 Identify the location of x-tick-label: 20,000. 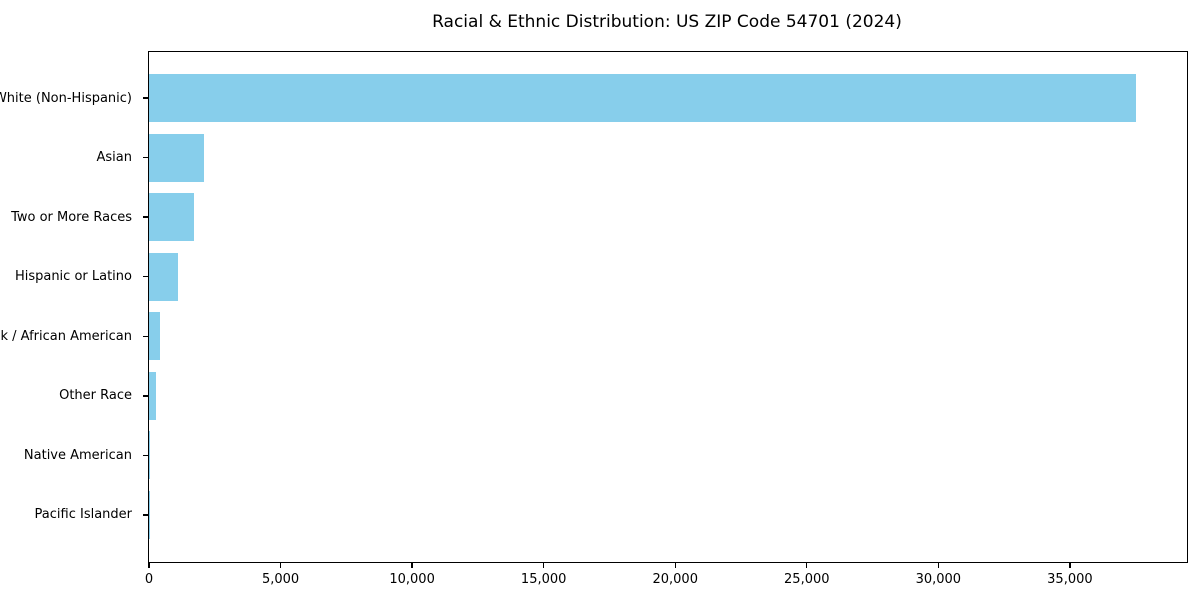
(675, 579).